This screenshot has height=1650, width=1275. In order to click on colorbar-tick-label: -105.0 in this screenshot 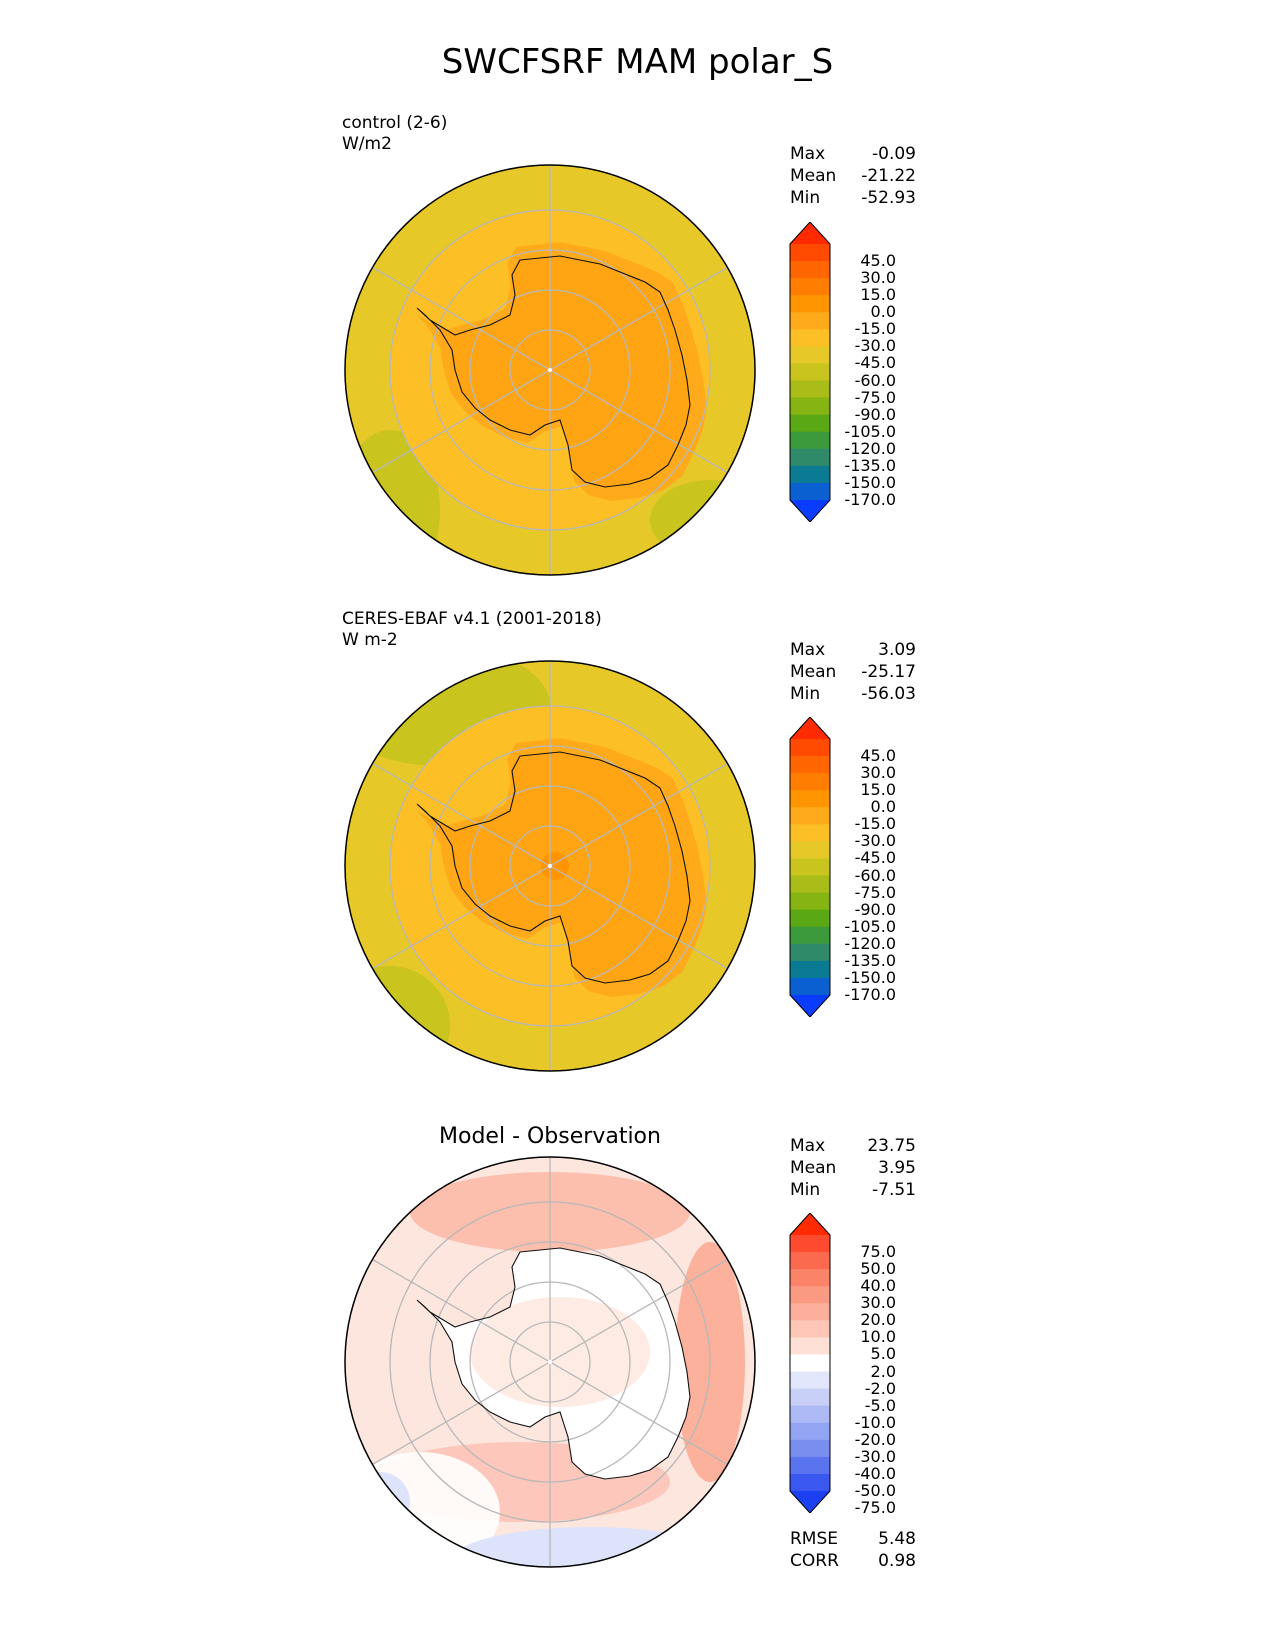, I will do `click(870, 926)`.